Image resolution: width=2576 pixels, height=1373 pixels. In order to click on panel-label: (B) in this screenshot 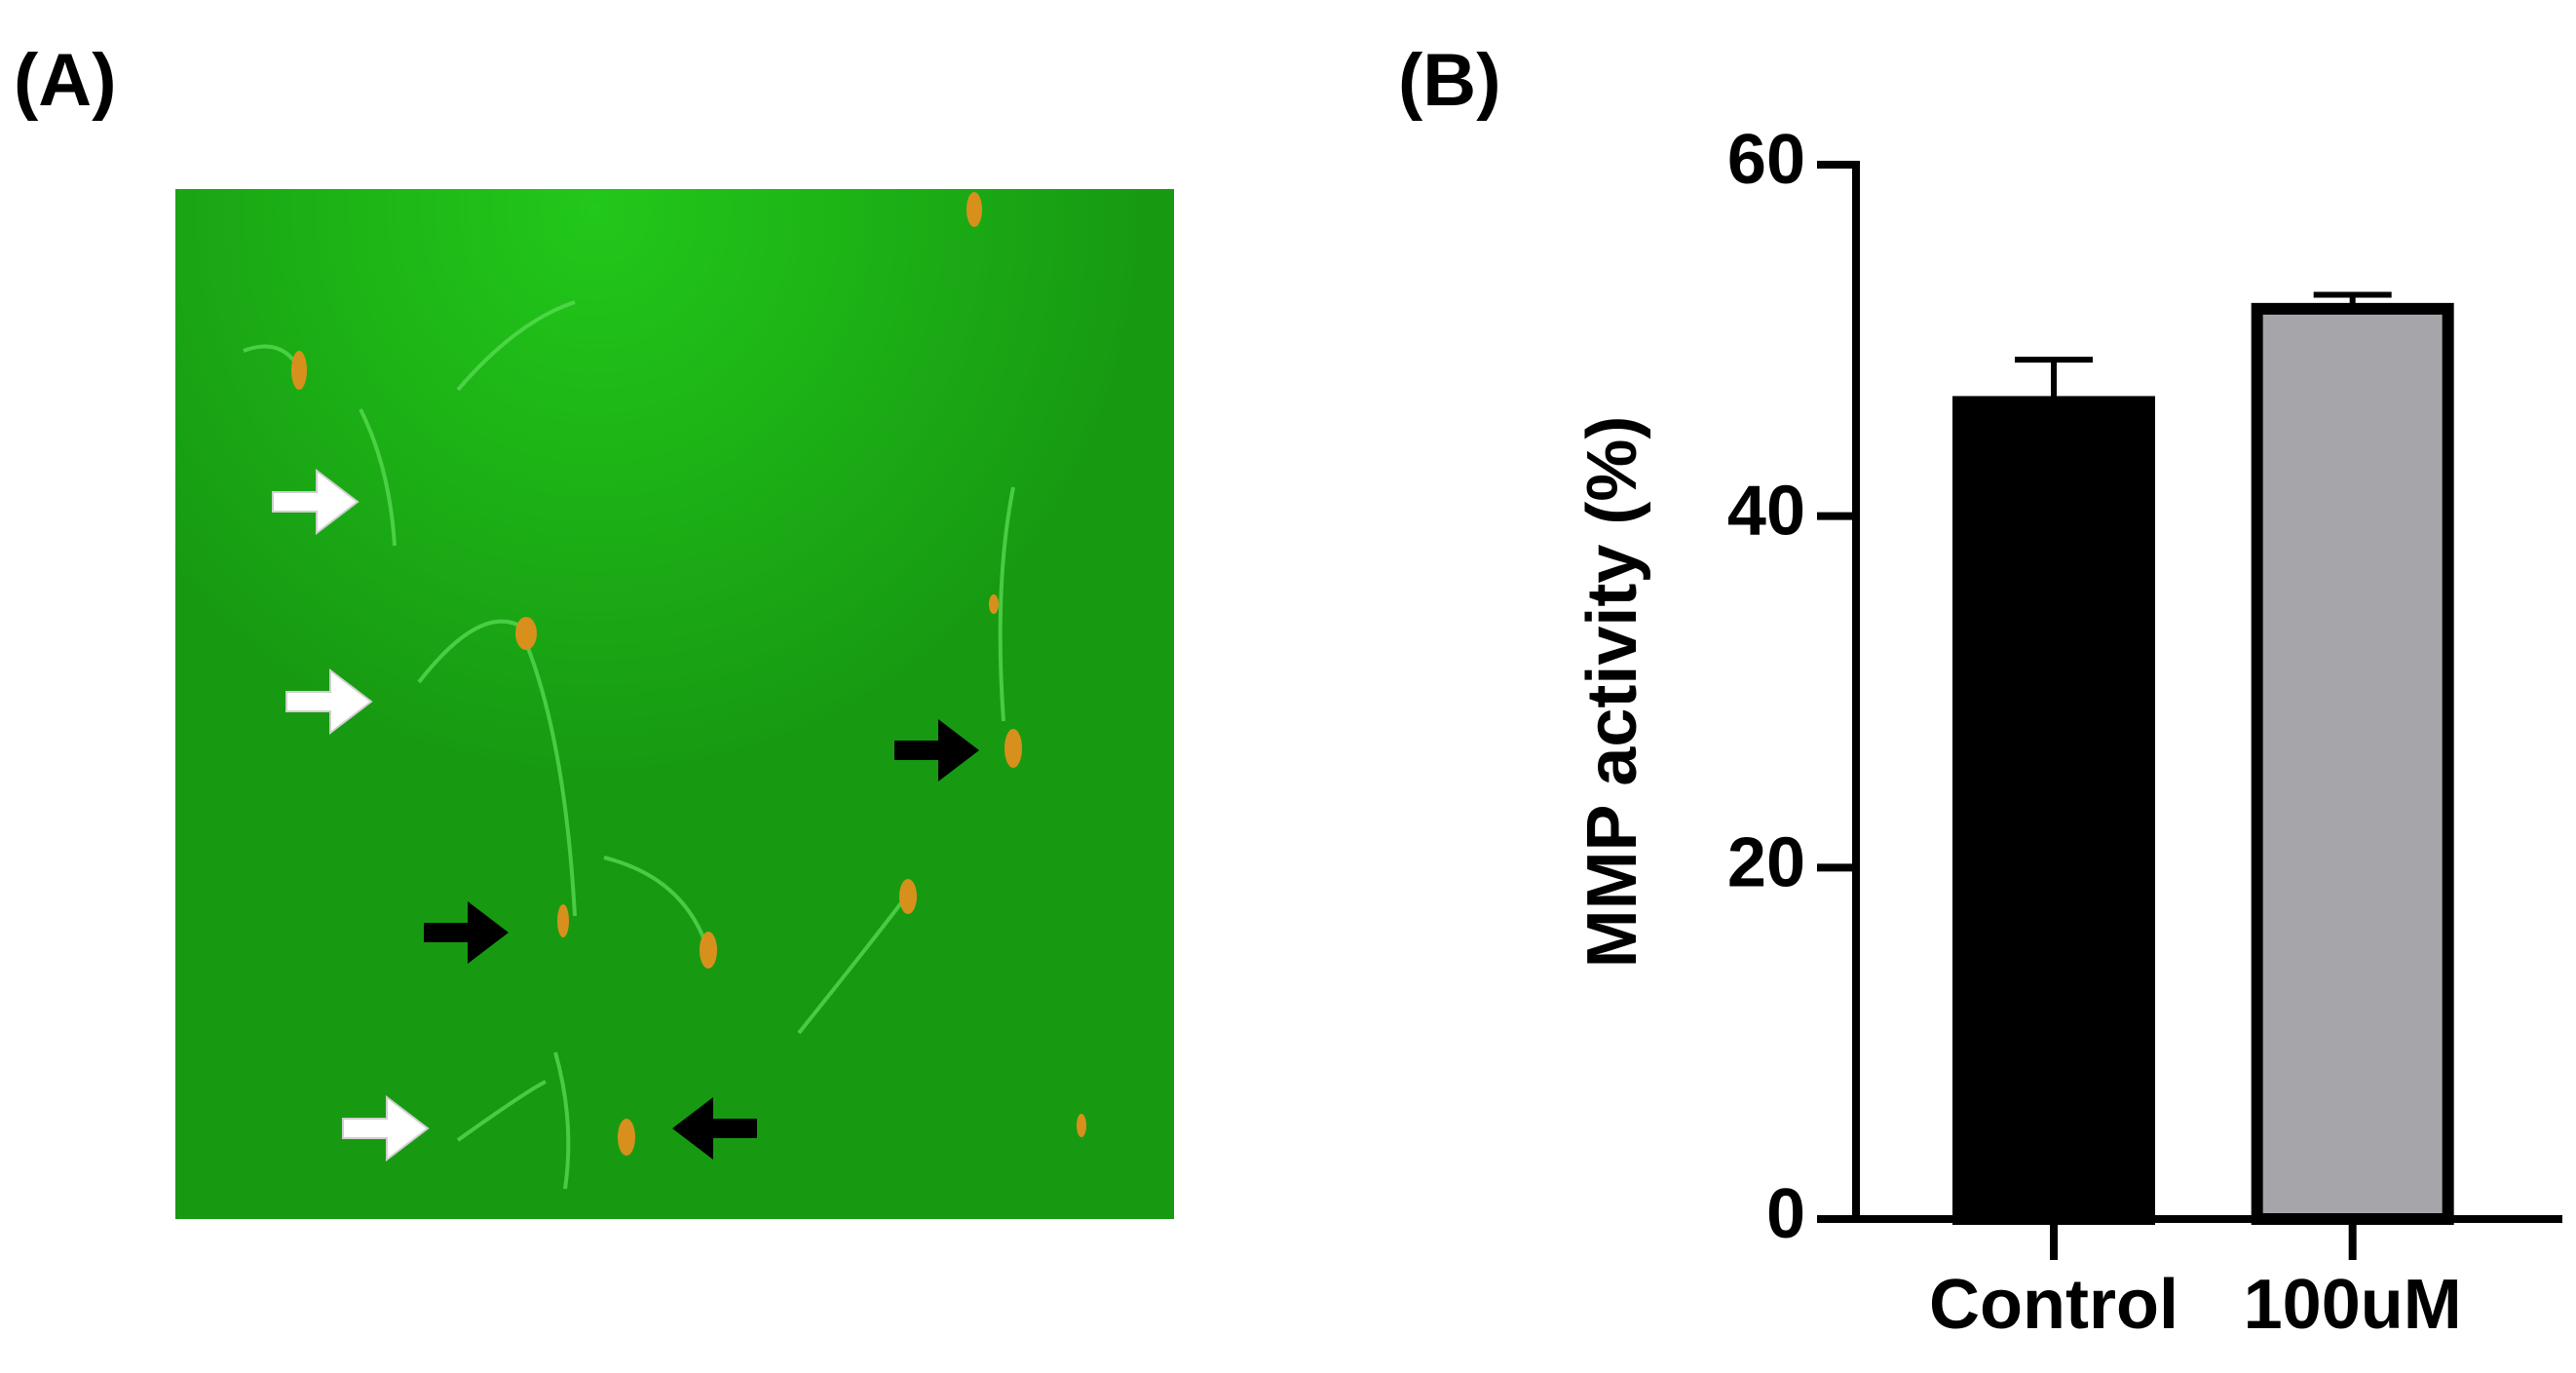, I will do `click(1449, 80)`.